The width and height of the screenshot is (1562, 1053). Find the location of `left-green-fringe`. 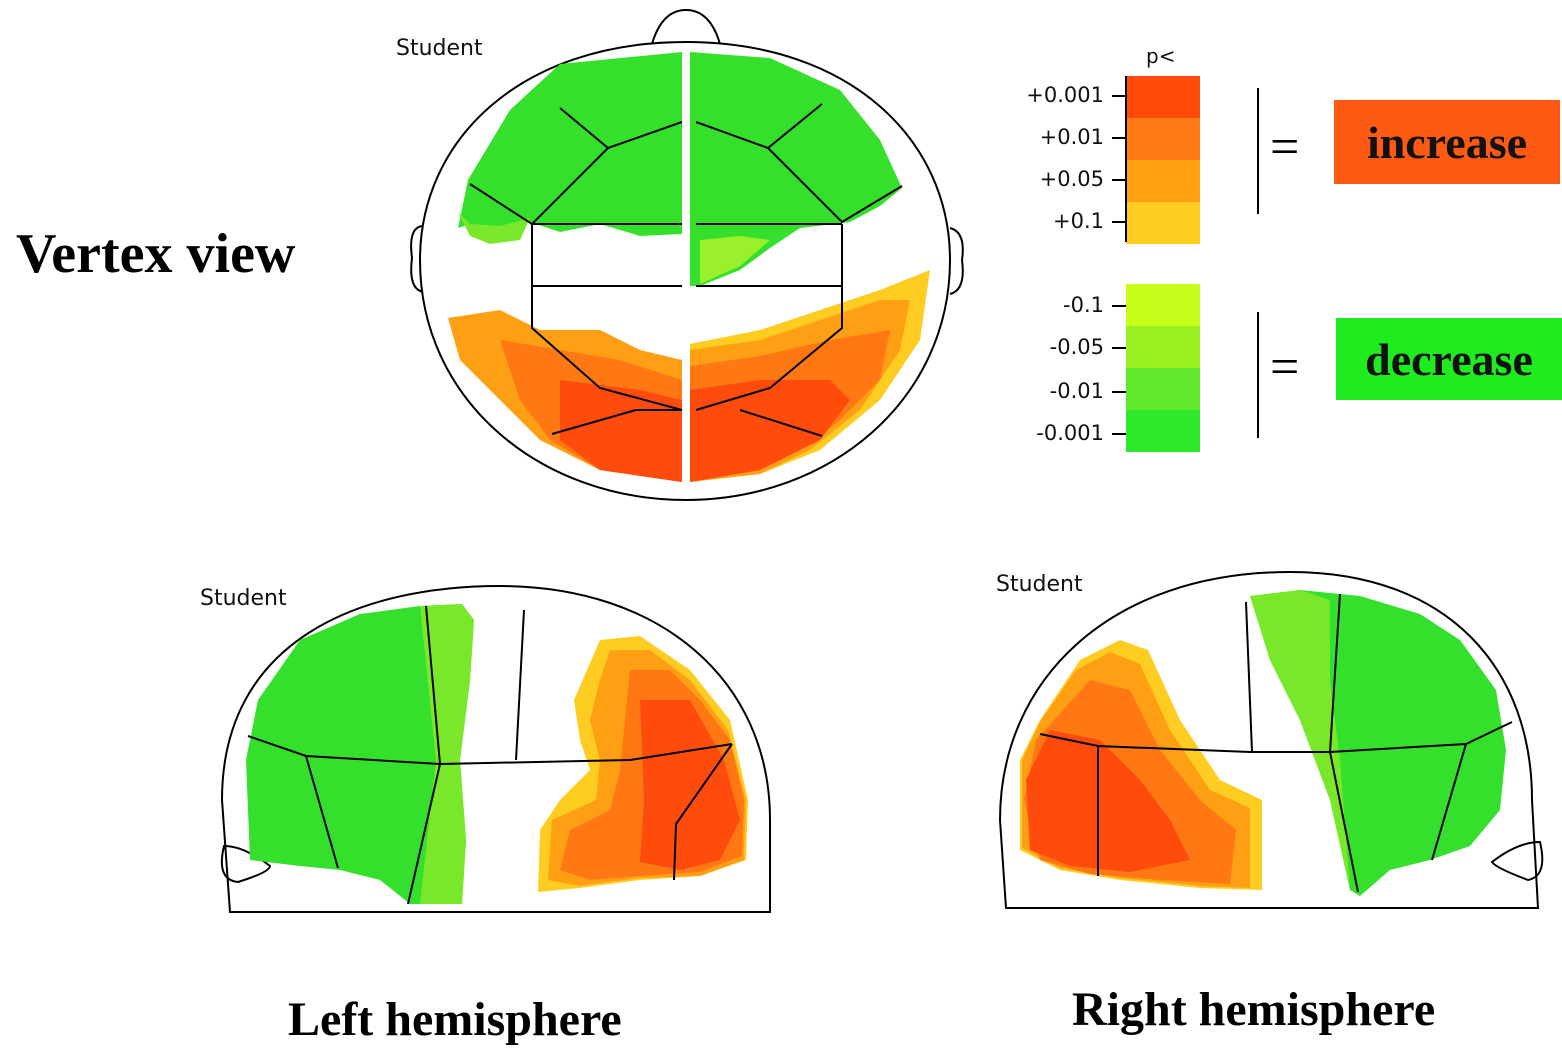

left-green-fringe is located at coordinates (447, 754).